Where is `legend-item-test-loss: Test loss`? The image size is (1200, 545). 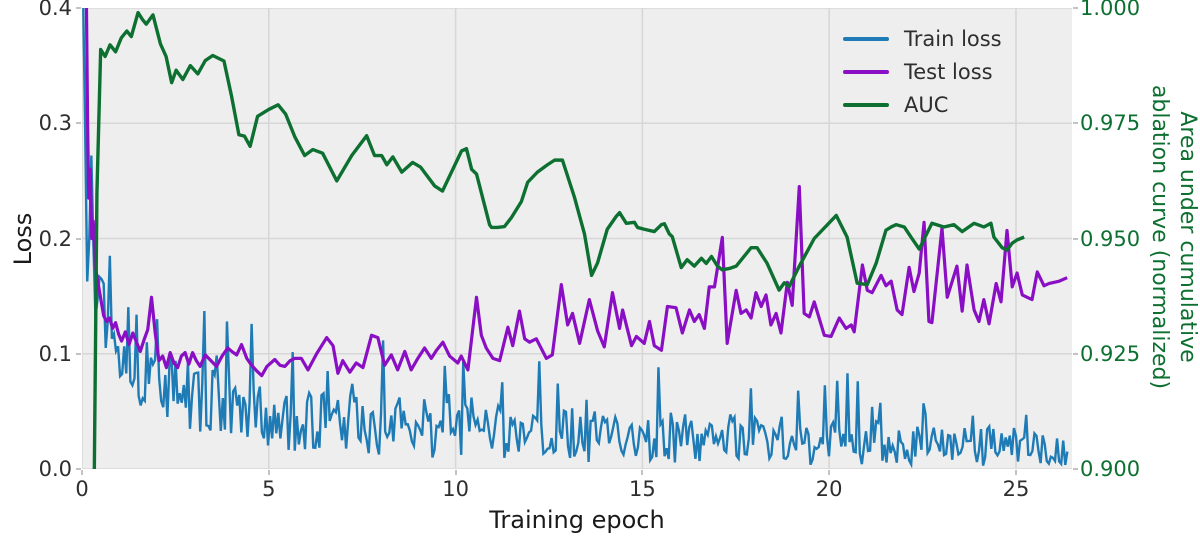 legend-item-test-loss: Test loss is located at coordinates (922, 71).